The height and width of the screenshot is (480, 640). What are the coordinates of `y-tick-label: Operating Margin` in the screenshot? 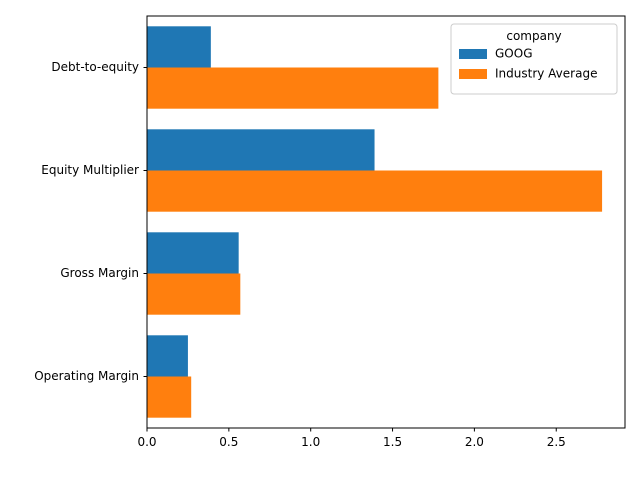 It's located at (86, 376).